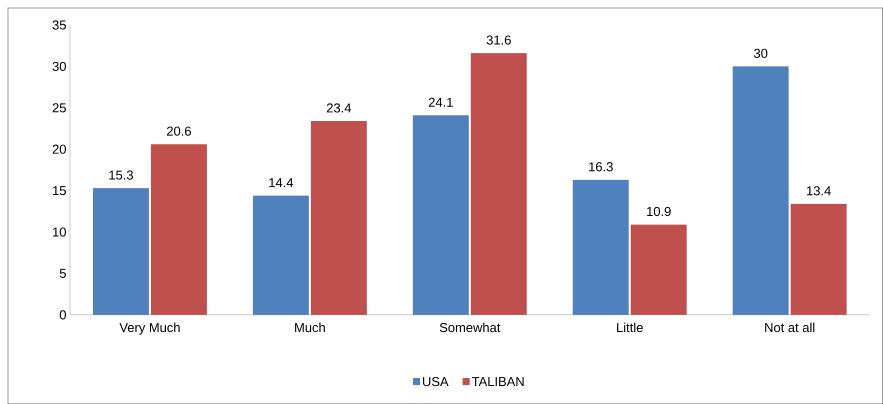  I want to click on x-tick-label: Very Much, so click(149, 328).